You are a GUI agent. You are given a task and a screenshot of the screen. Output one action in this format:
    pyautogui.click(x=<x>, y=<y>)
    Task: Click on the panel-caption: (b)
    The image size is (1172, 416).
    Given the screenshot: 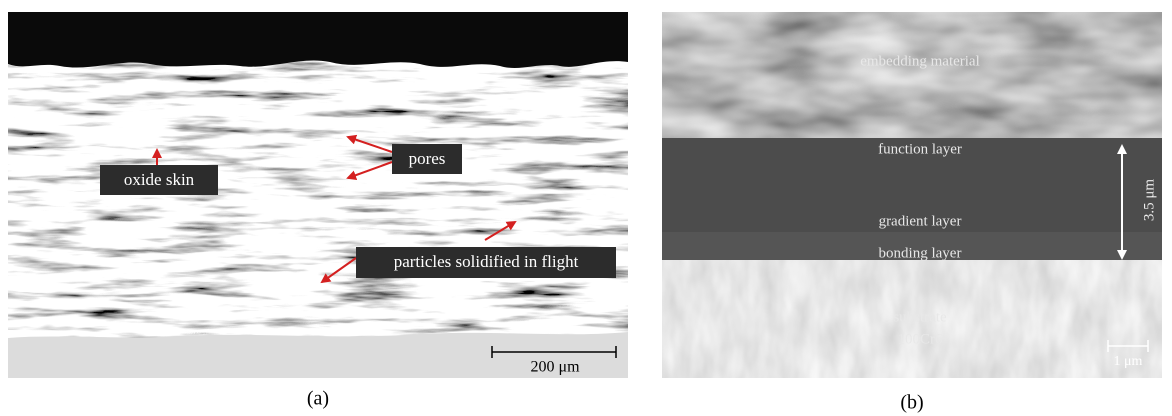 What is the action you would take?
    pyautogui.click(x=911, y=403)
    